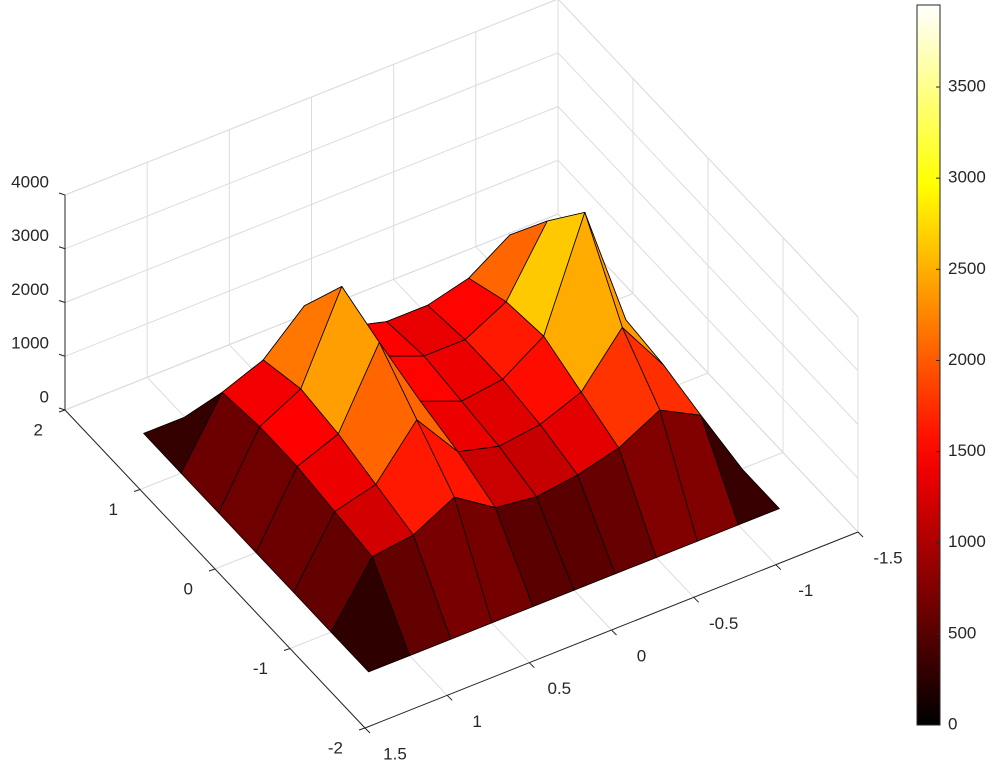 This screenshot has height=771, width=1000. Describe the element at coordinates (962, 632) in the screenshot. I see `colorbar-tick-label: 500` at that location.